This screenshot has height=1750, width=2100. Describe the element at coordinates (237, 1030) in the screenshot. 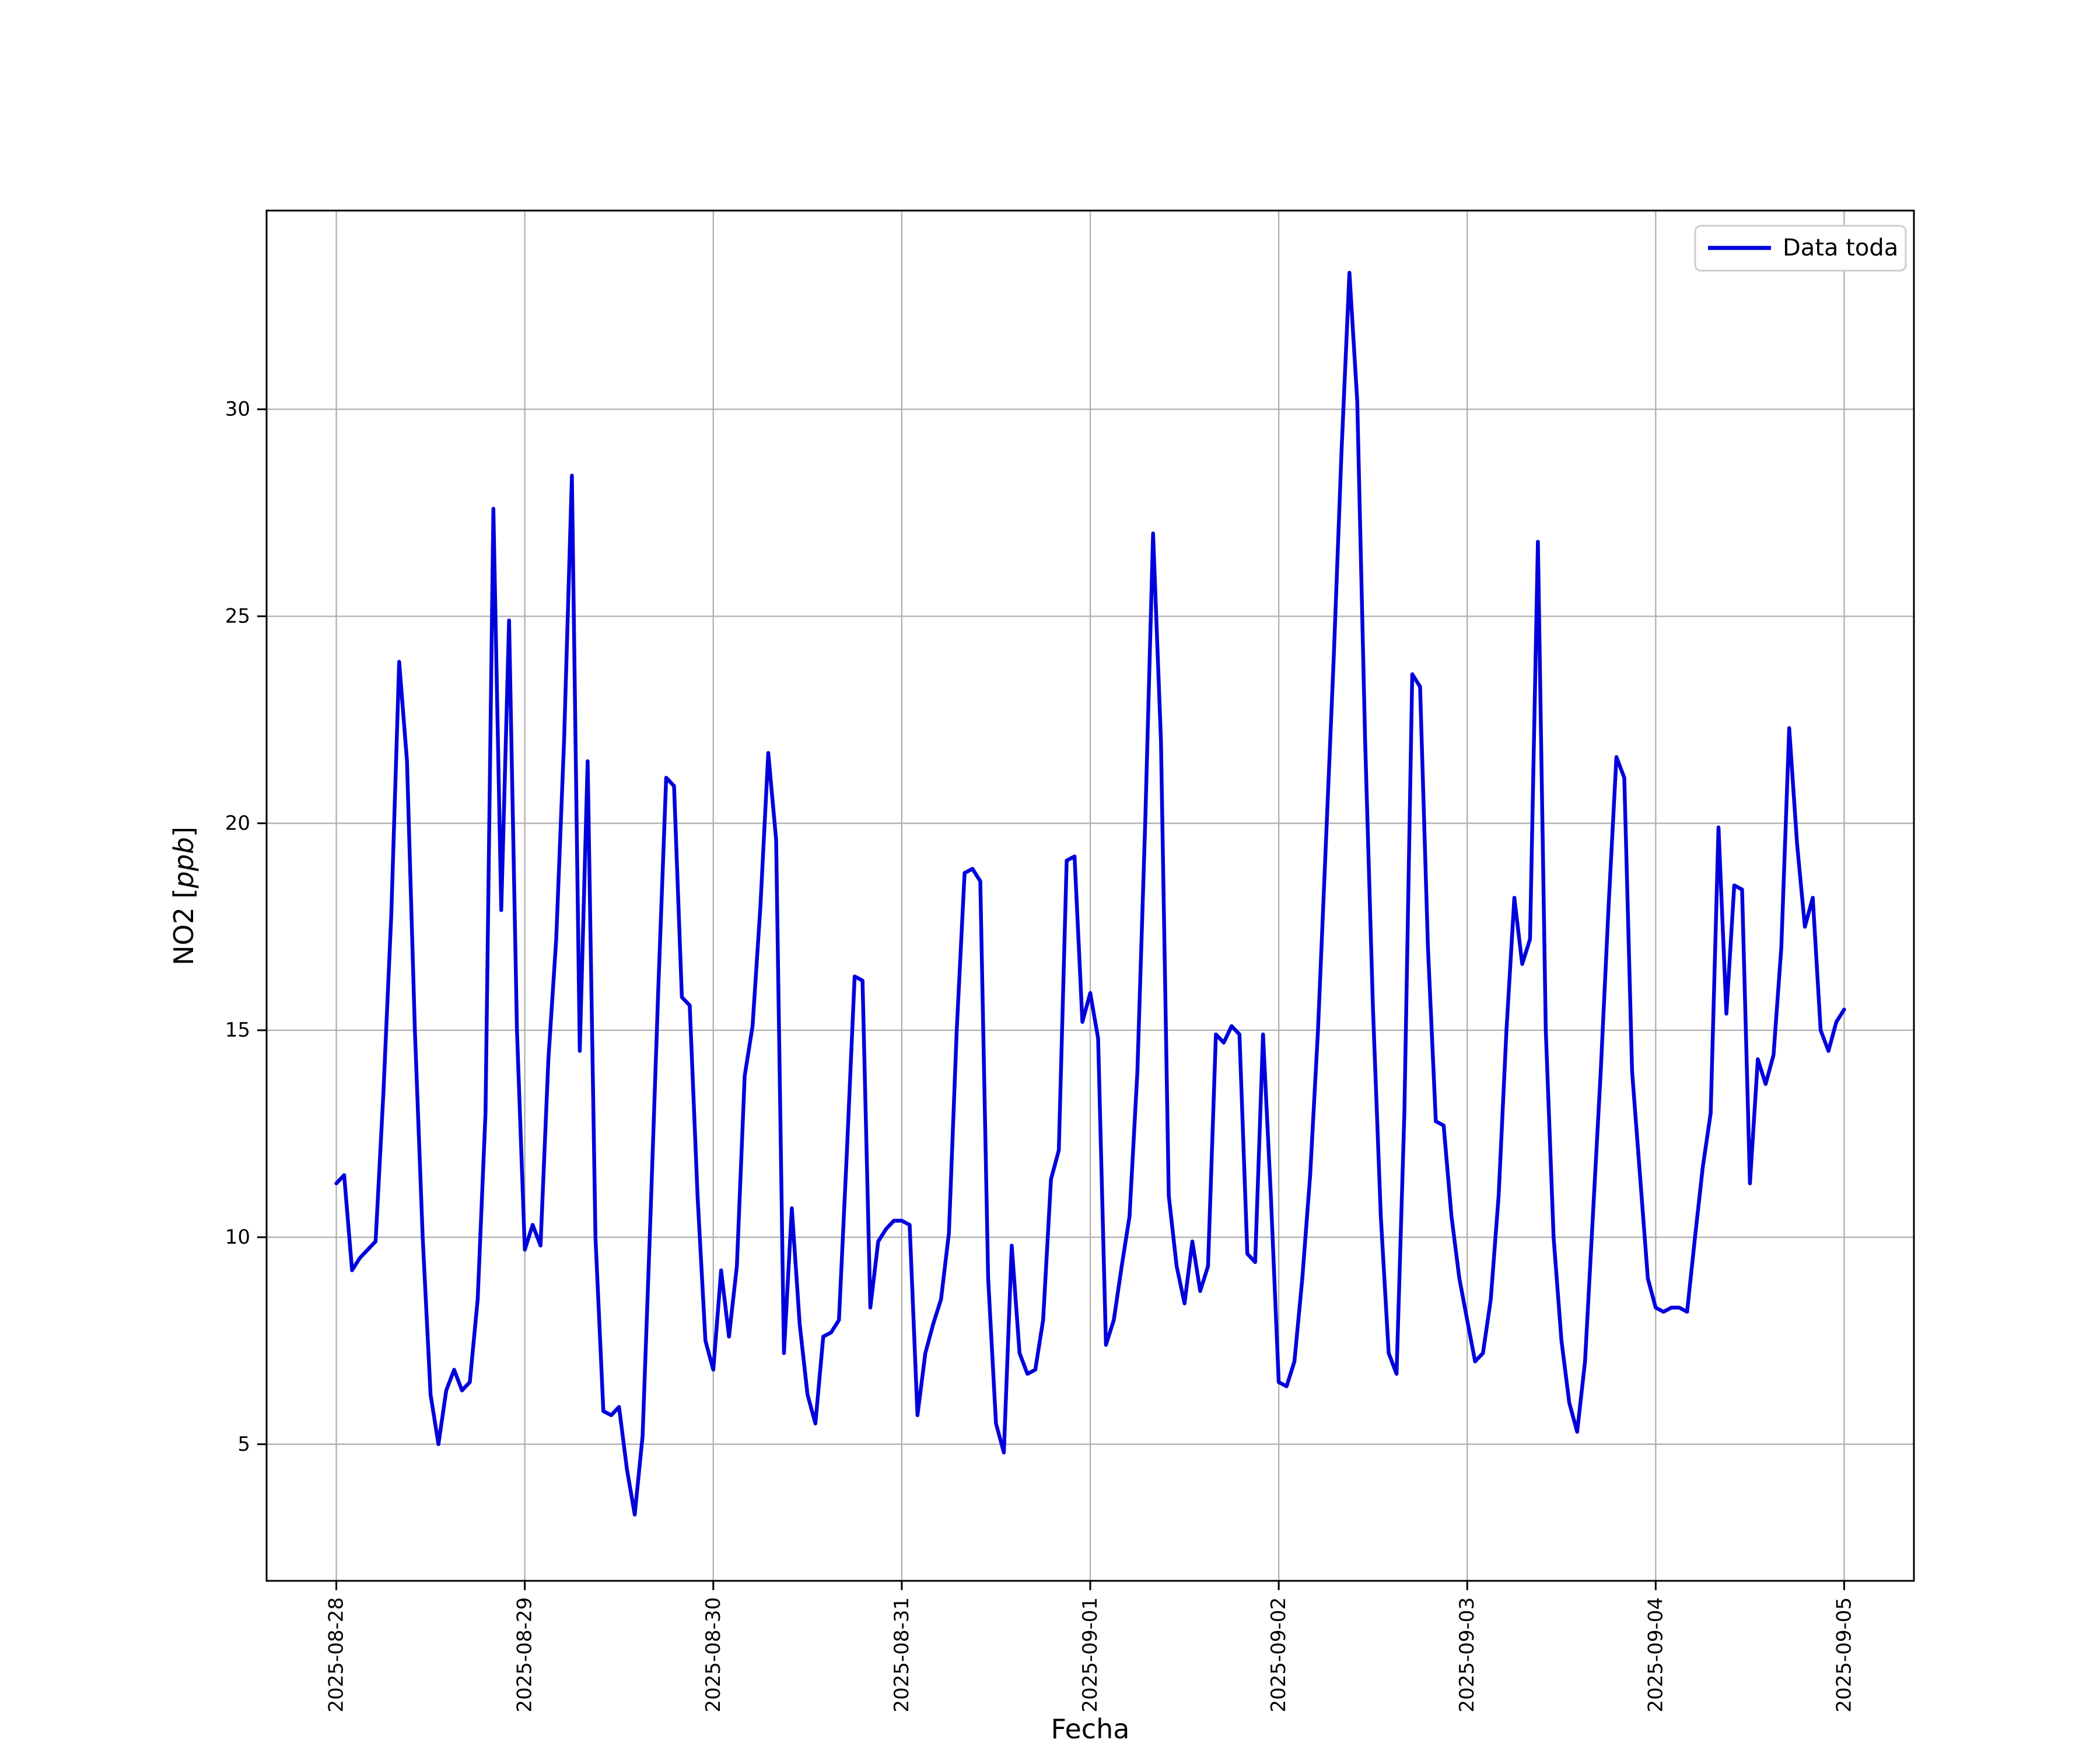

I see `y-tick-label: 15` at that location.